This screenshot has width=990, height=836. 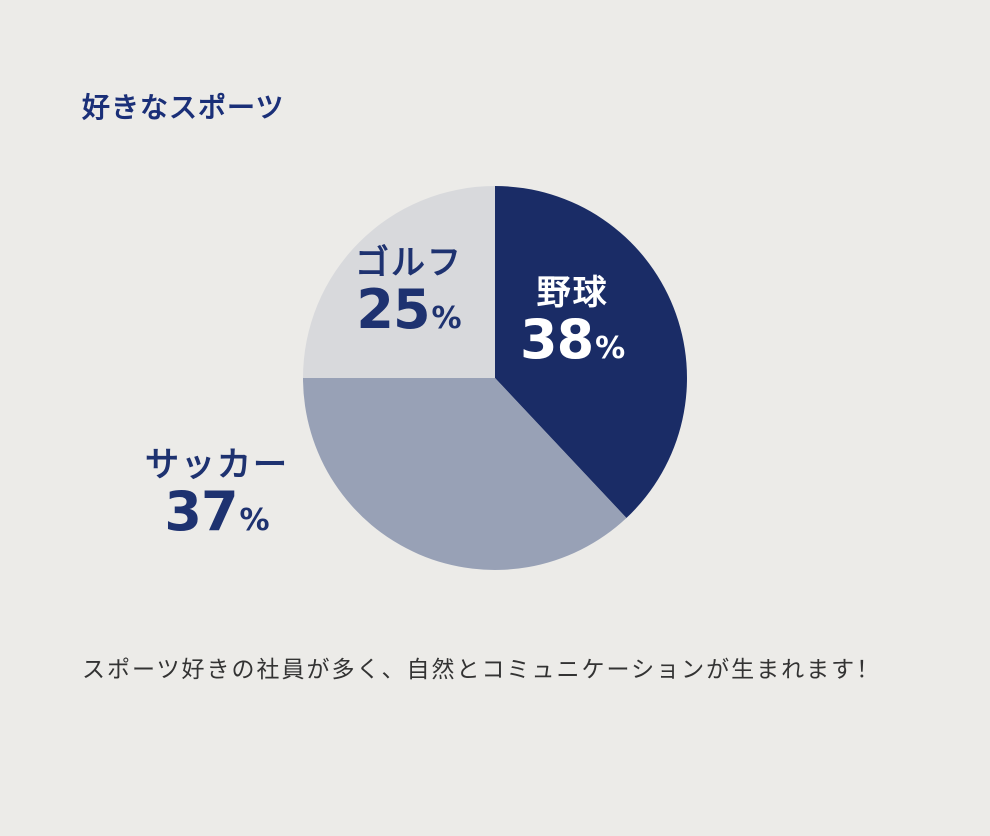 I want to click on pie-slice-baseball, so click(x=591, y=352).